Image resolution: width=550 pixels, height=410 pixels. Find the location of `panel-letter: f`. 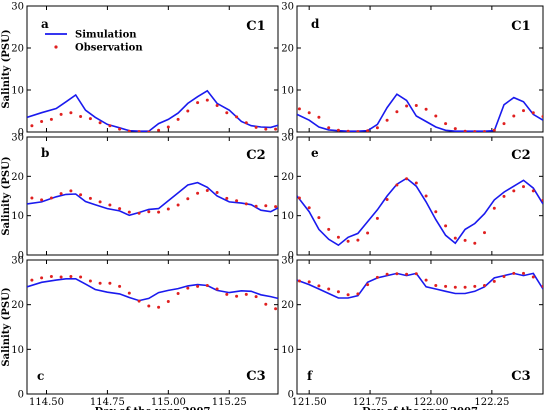

panel-letter: f is located at coordinates (310, 376).